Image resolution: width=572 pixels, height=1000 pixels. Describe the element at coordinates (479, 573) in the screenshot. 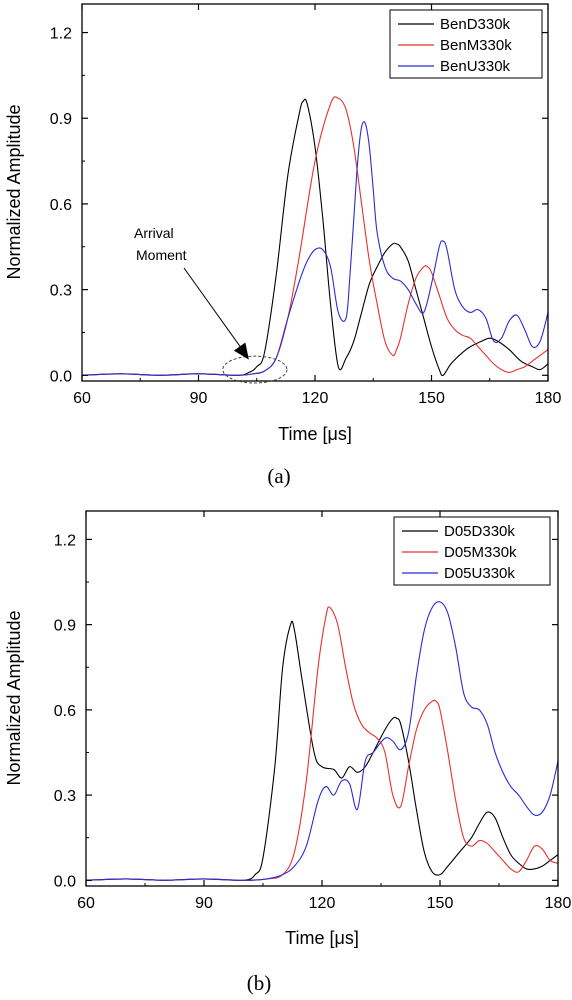

I see `legend-label: D05U330k` at that location.